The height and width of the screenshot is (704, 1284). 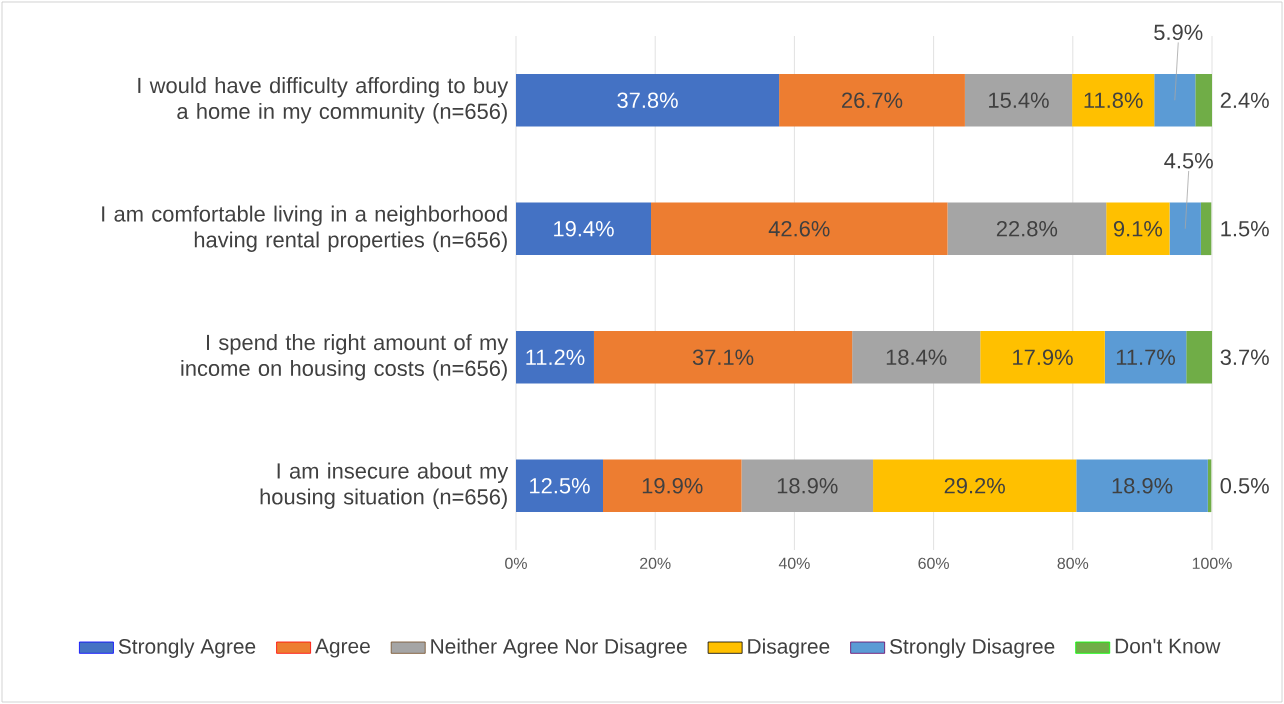 What do you see at coordinates (1168, 646) in the screenshot?
I see `legend-label: Don't Know` at bounding box center [1168, 646].